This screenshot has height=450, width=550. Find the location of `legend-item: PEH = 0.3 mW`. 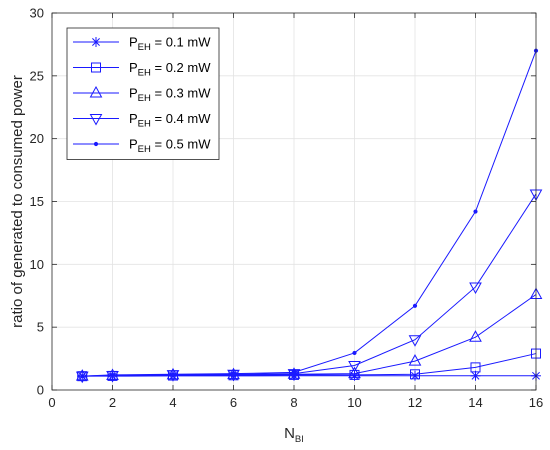

legend-item: PEH = 0.3 mW is located at coordinates (142, 95).